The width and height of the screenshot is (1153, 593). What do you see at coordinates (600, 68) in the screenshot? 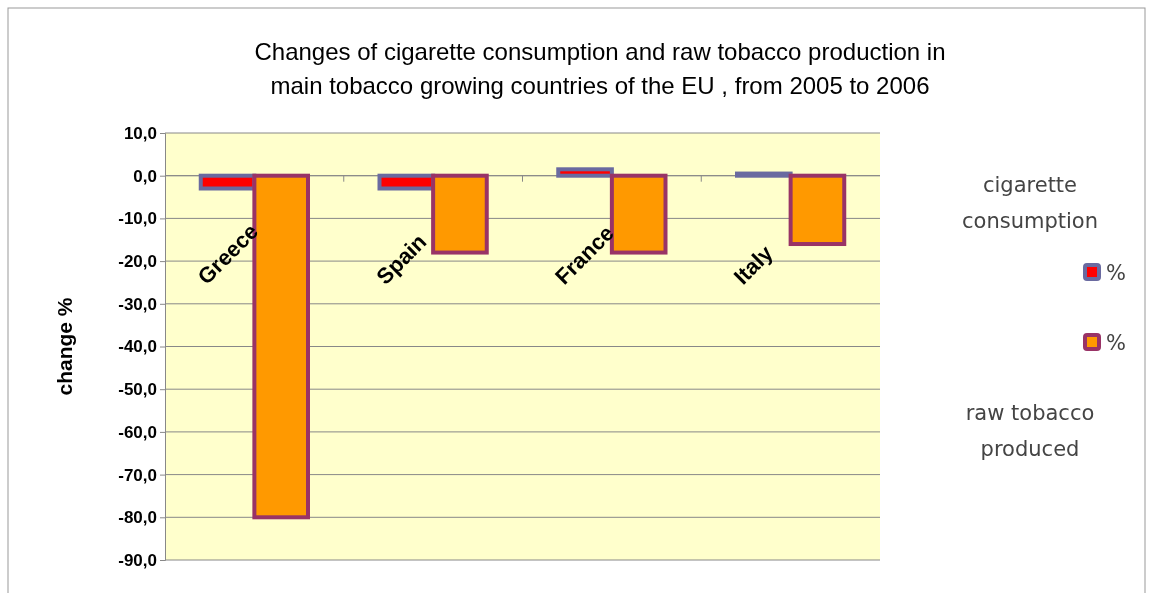
I see `chart-title: Changes of cigarette consumption and raw tobacco production in main tobacco growing countries of the EU , from 2005 to 2006` at bounding box center [600, 68].